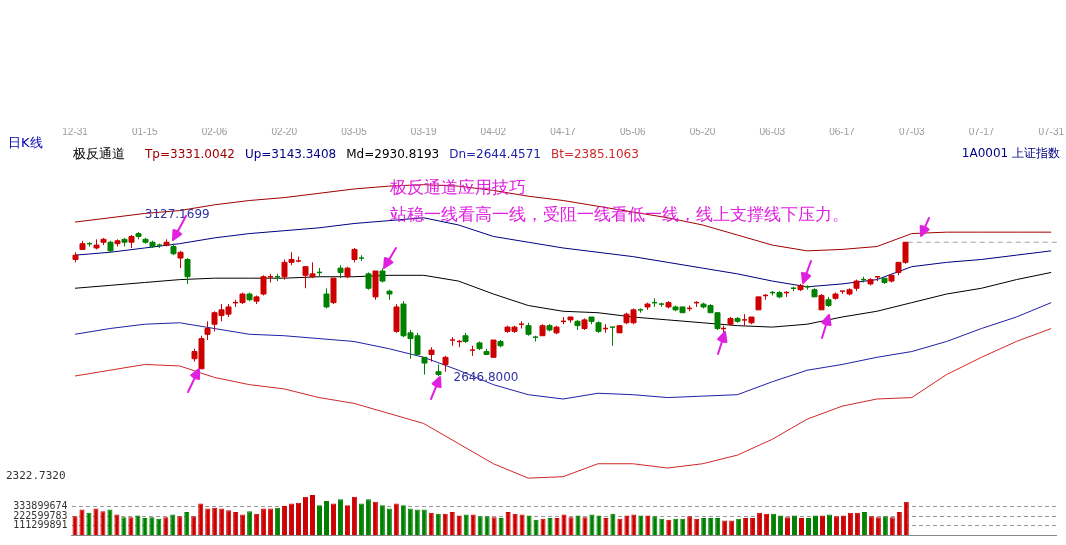 Image resolution: width=1066 pixels, height=545 pixels. I want to click on y-tick-label: 222599783, so click(40, 515).